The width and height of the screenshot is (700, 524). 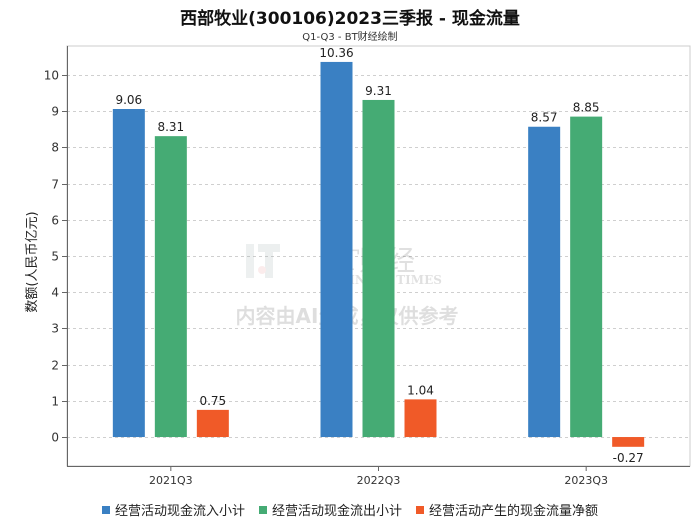 I want to click on data-label: 8.85, so click(x=586, y=108).